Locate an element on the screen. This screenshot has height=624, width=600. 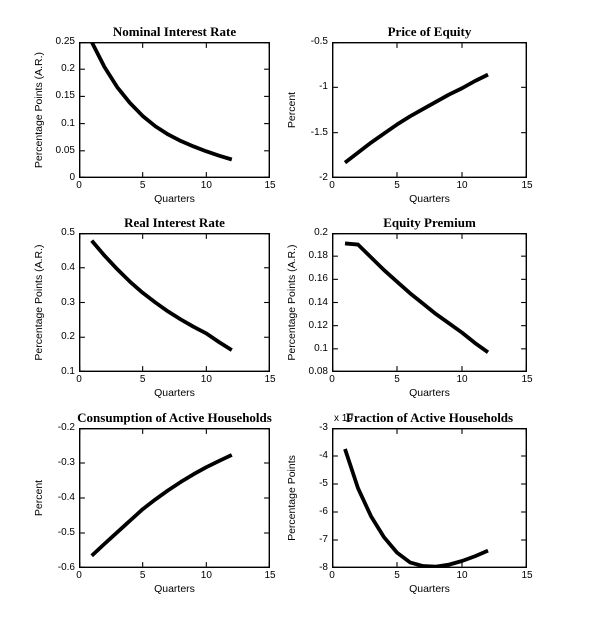
y-tick-label: -0.3 is located at coordinates (66, 462).